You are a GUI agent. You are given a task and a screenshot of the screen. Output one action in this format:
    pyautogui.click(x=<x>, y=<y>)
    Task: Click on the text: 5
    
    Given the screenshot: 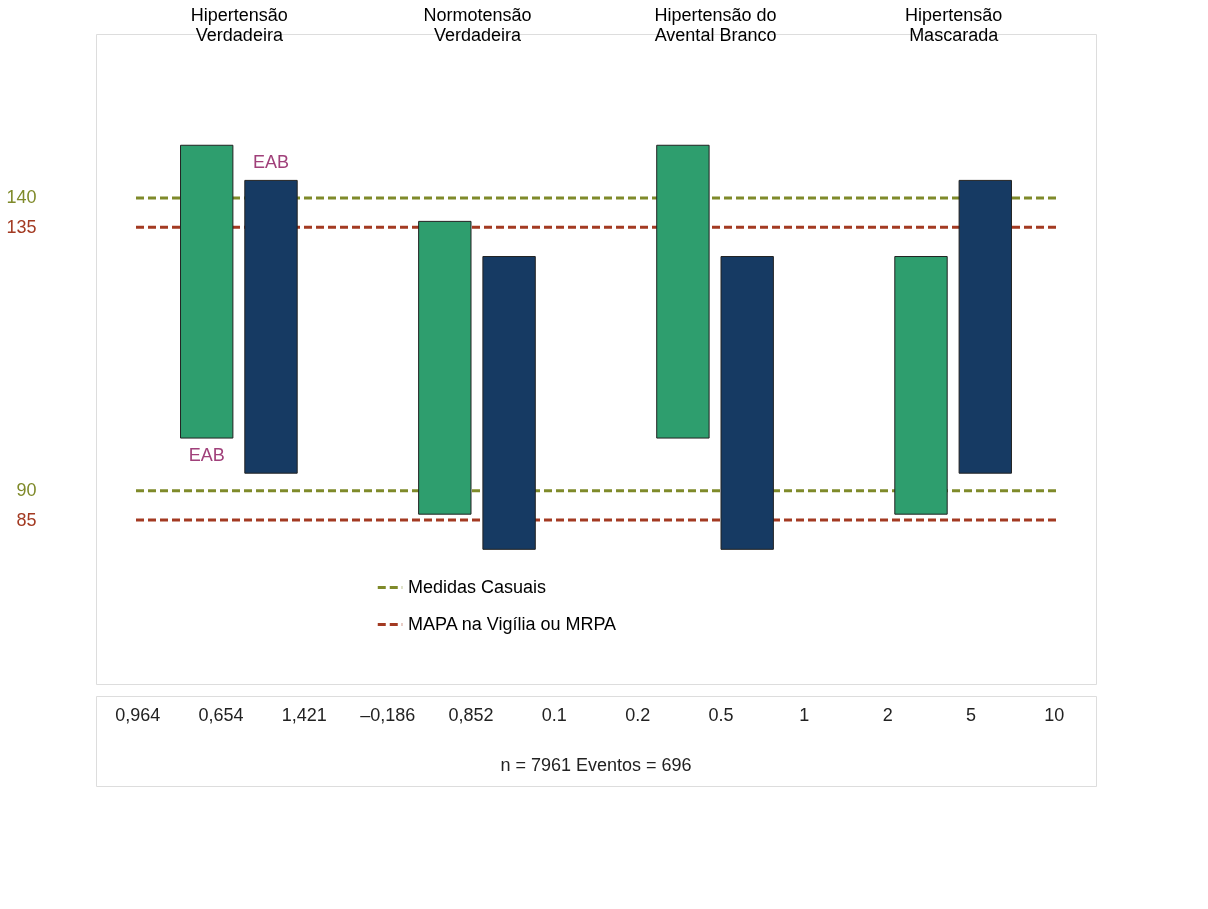 What is the action you would take?
    pyautogui.click(x=971, y=715)
    